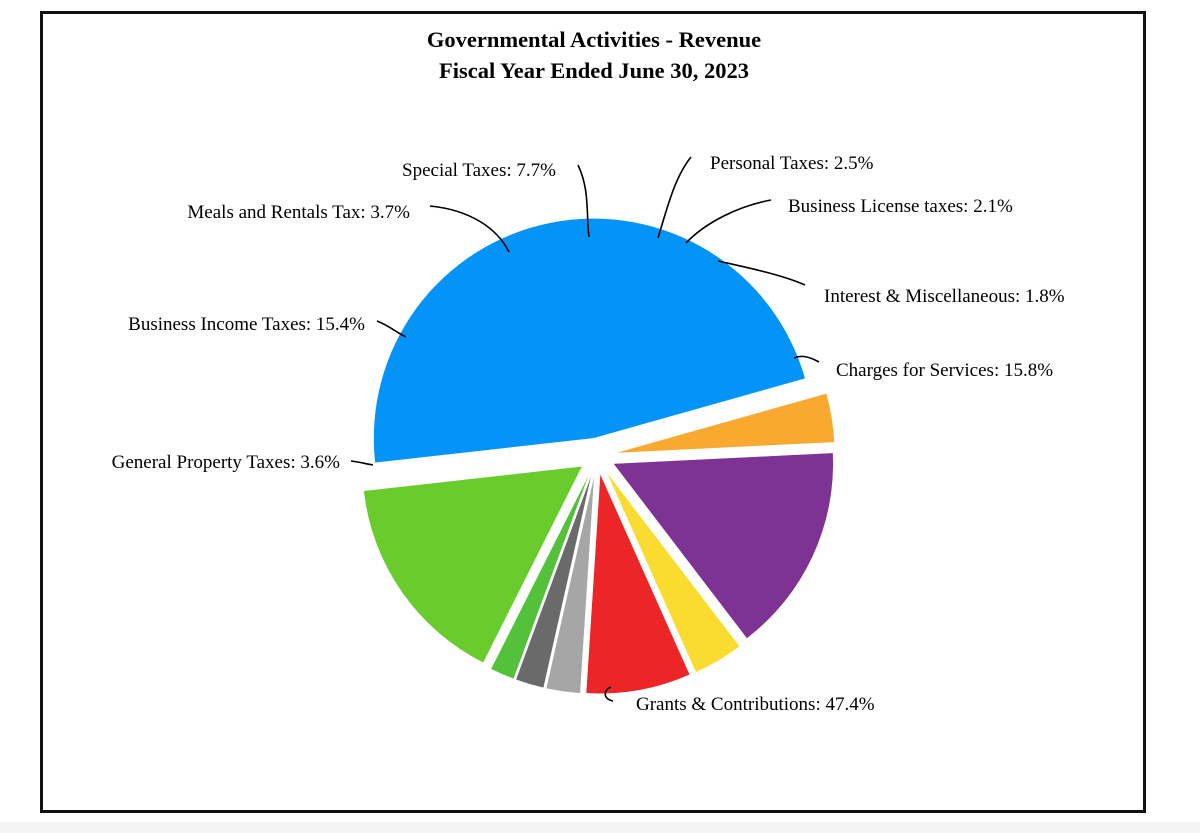  Describe the element at coordinates (944, 296) in the screenshot. I see `slice-label-7: Interest & Miscellaneous: 1.8%` at that location.